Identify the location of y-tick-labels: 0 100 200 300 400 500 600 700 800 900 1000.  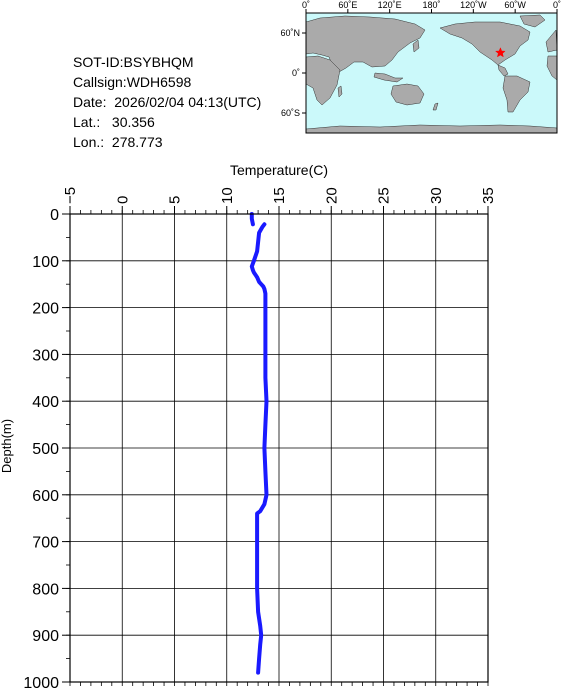
(41, 448).